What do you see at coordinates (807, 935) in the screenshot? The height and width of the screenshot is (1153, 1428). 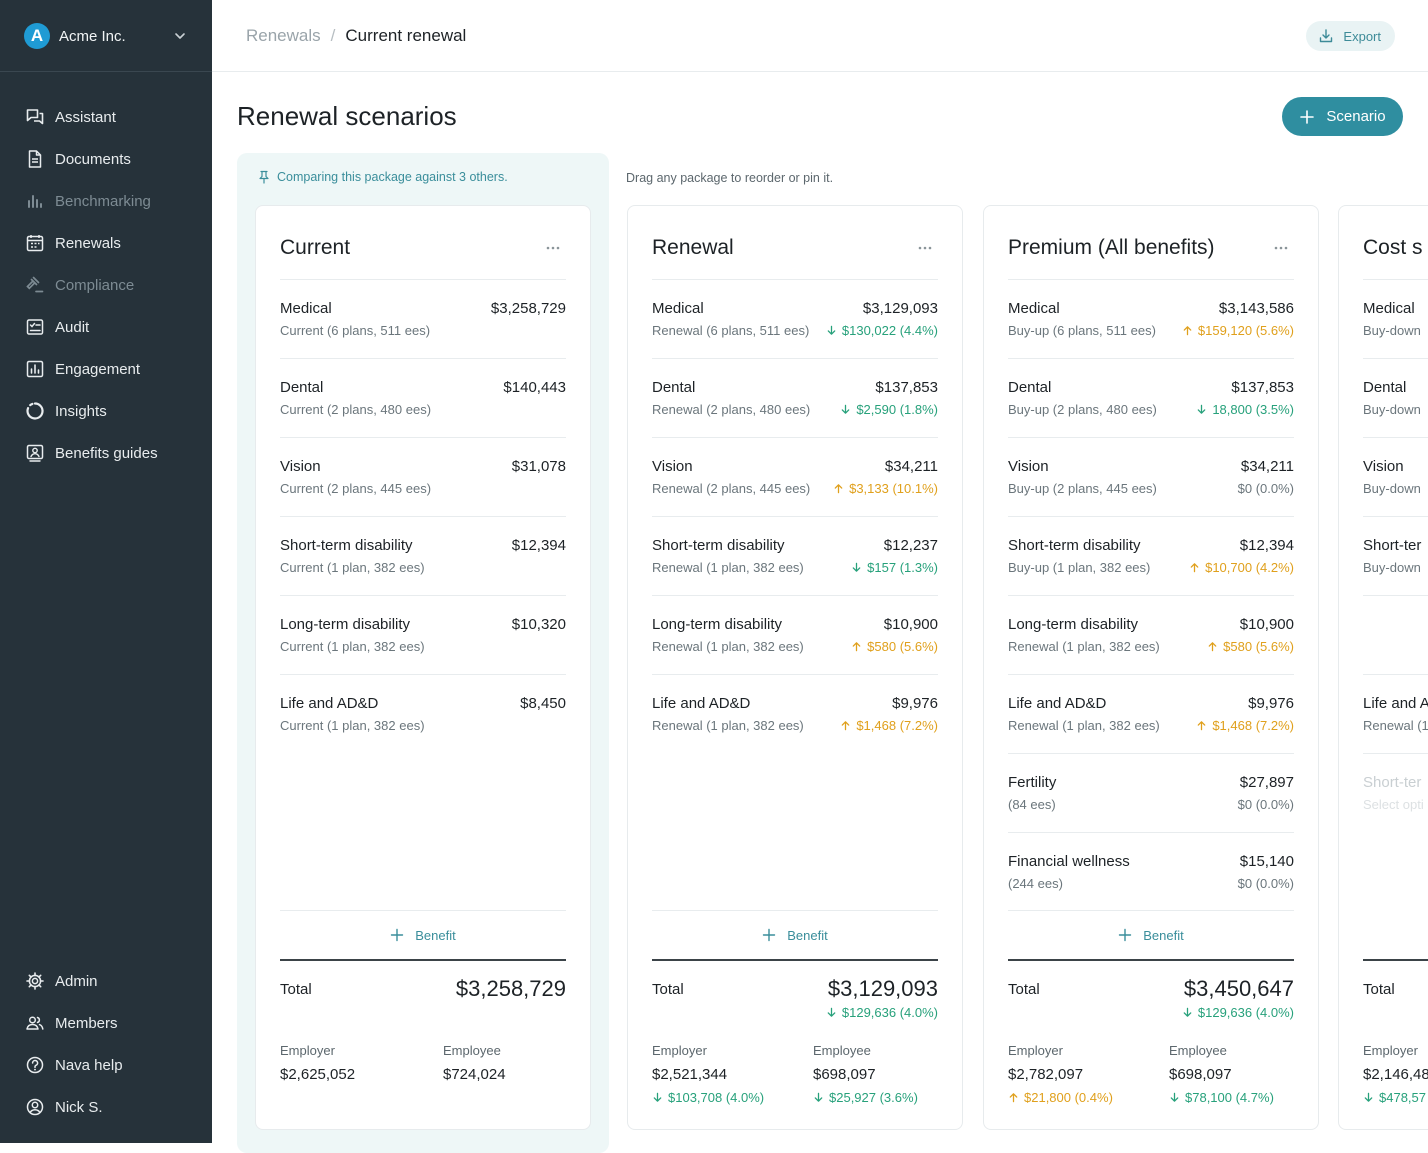 I see `add-benefit-label: Benefit` at bounding box center [807, 935].